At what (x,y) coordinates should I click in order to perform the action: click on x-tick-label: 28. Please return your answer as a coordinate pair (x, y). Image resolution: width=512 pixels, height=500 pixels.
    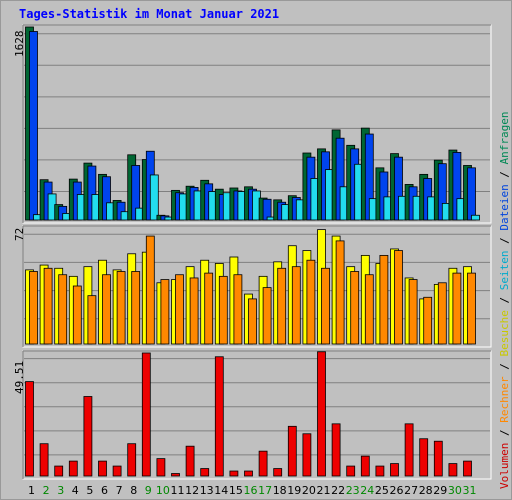
    Looking at the image, I should click on (426, 490).